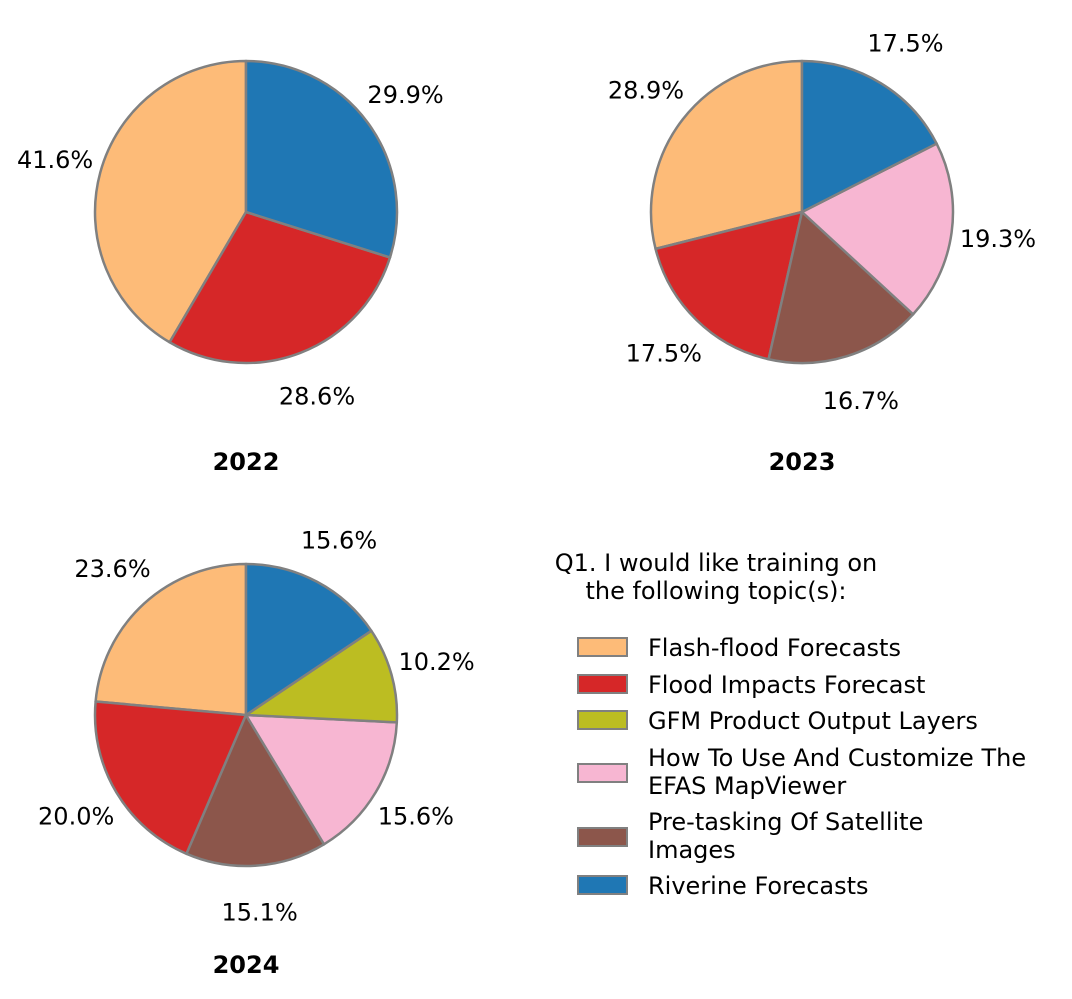 The width and height of the screenshot is (1072, 999). I want to click on legend-swatch-pre-tasking-of-satellite-images, so click(602, 837).